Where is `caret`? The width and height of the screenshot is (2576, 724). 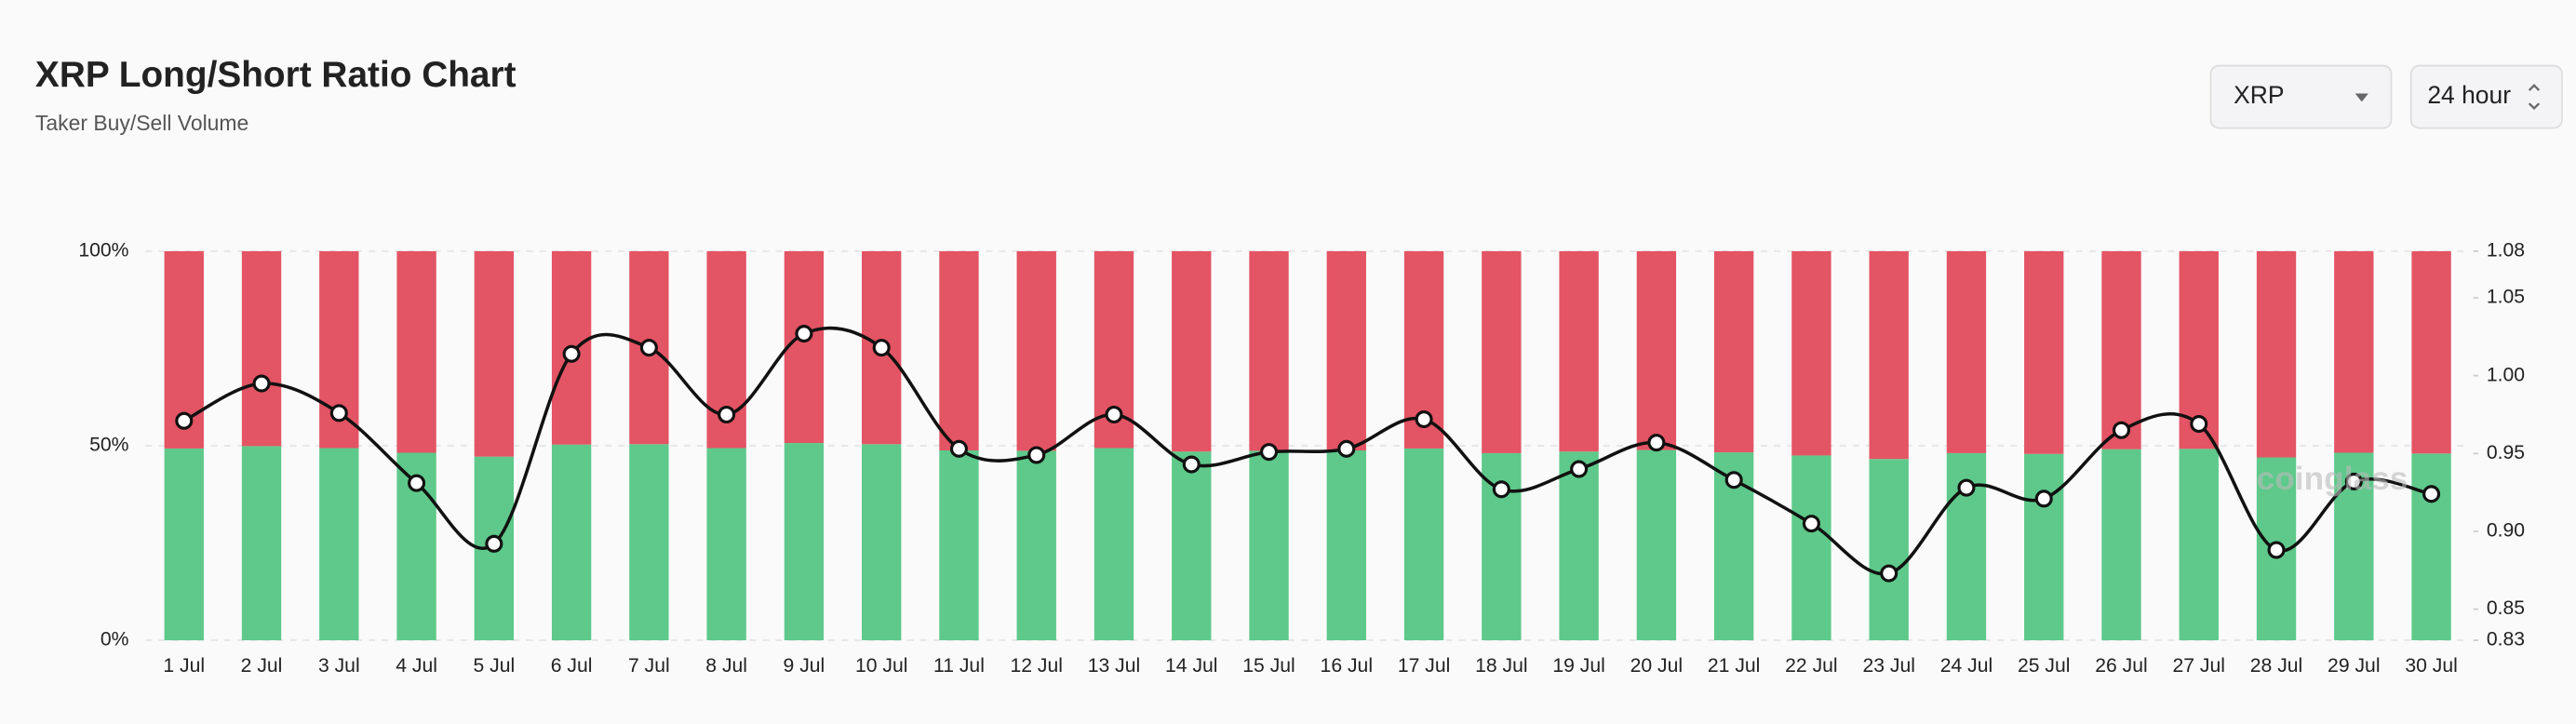
caret is located at coordinates (2361, 98).